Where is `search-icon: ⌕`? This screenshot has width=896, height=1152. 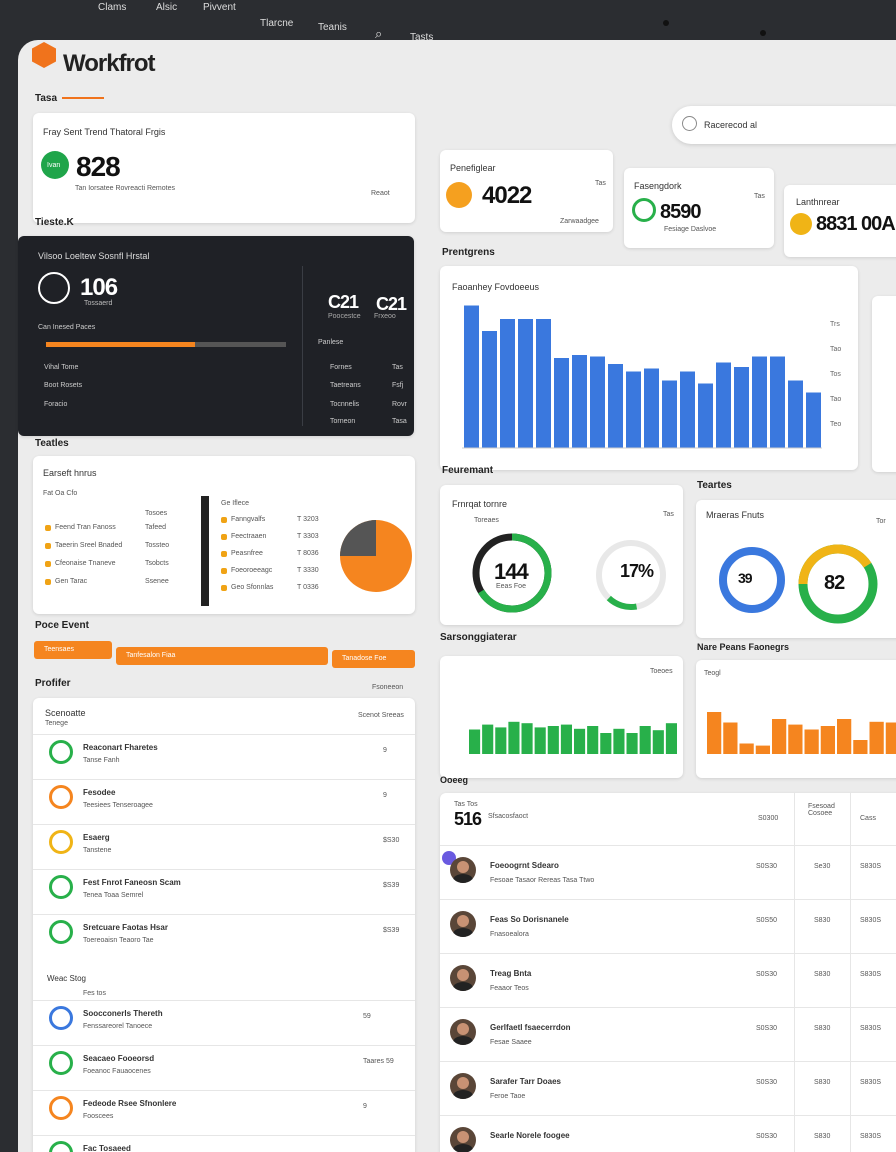 search-icon: ⌕ is located at coordinates (379, 33).